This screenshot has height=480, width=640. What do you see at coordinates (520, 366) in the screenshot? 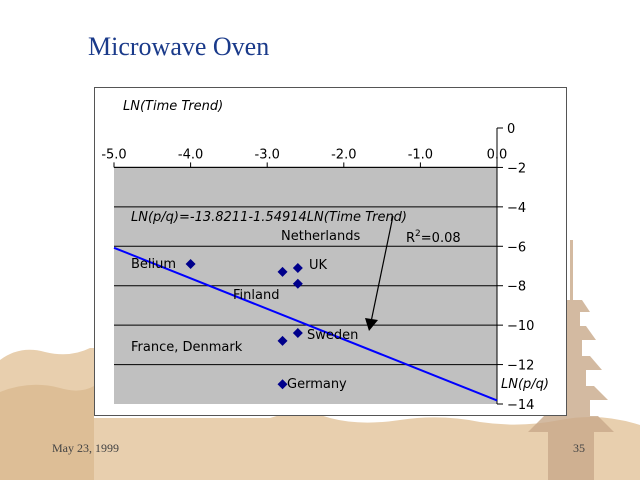
I see `y-tick-label: −12` at bounding box center [520, 366].